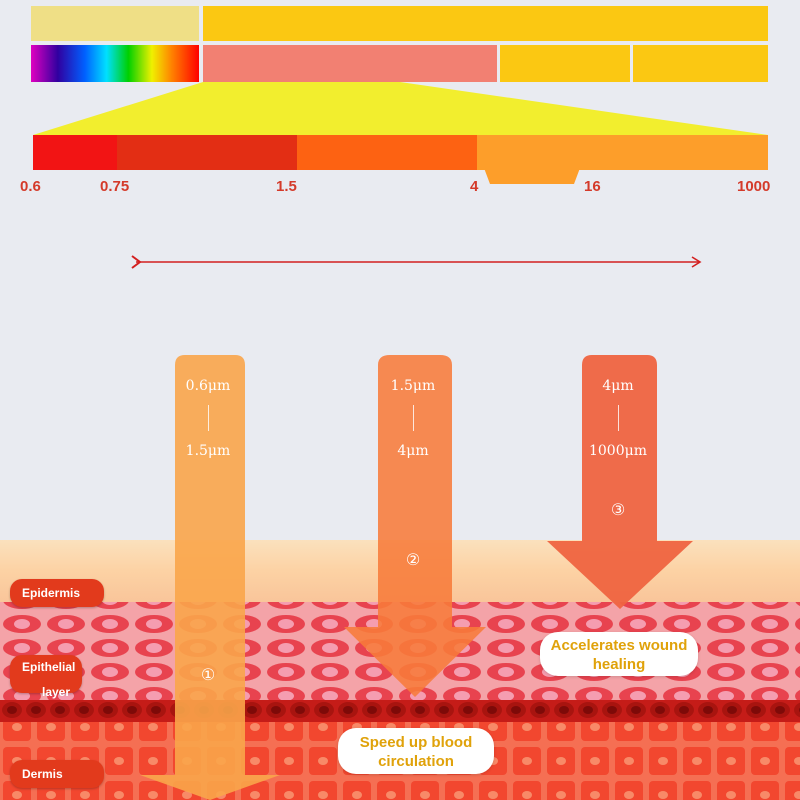  I want to click on scale-segment-light-orange, so click(622, 152).